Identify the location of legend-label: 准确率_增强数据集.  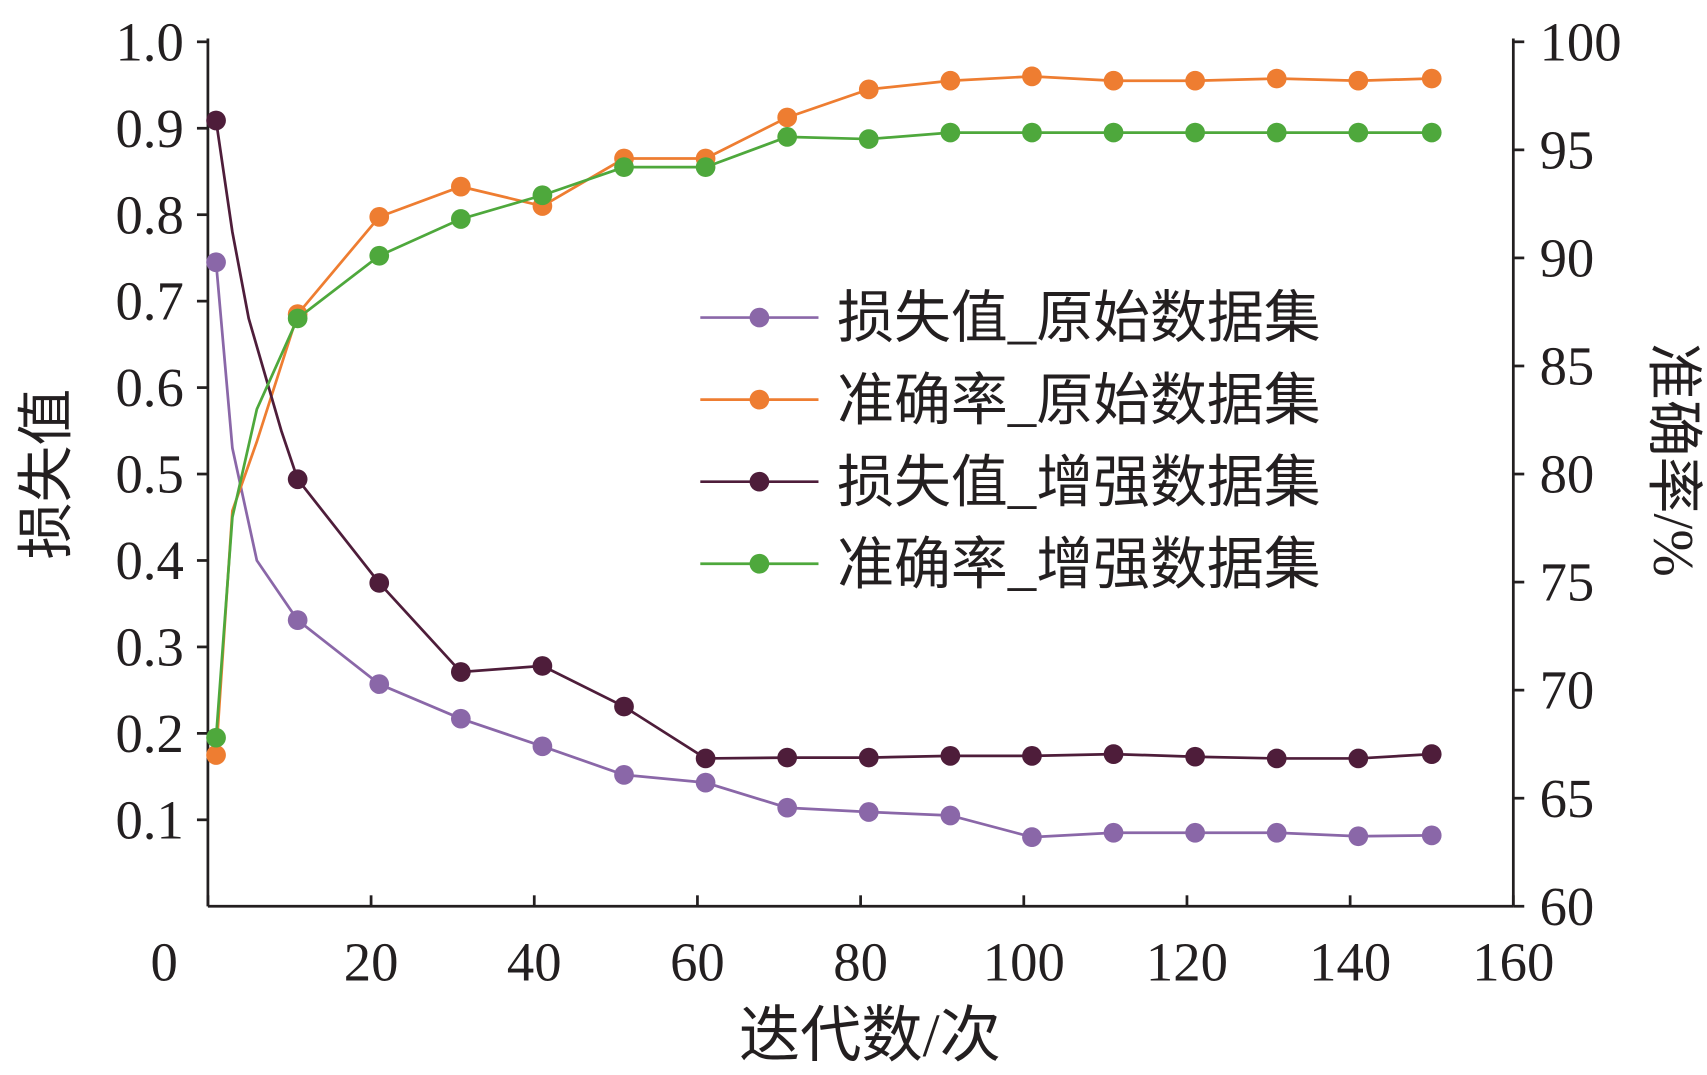
(1079, 564).